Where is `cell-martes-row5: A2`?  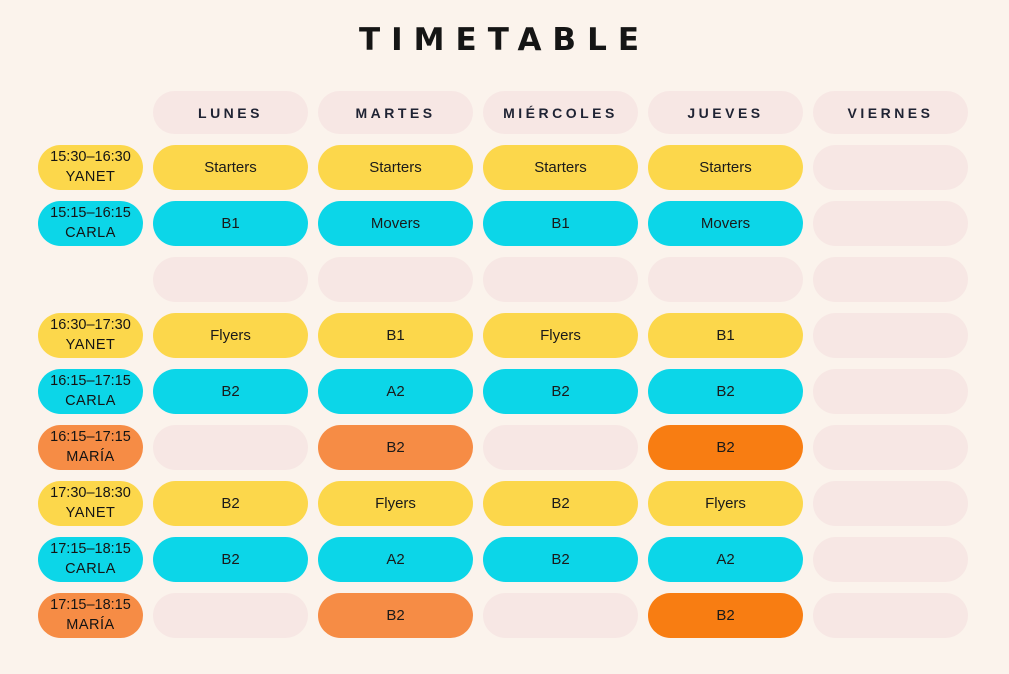
cell-martes-row5: A2 is located at coordinates (395, 391).